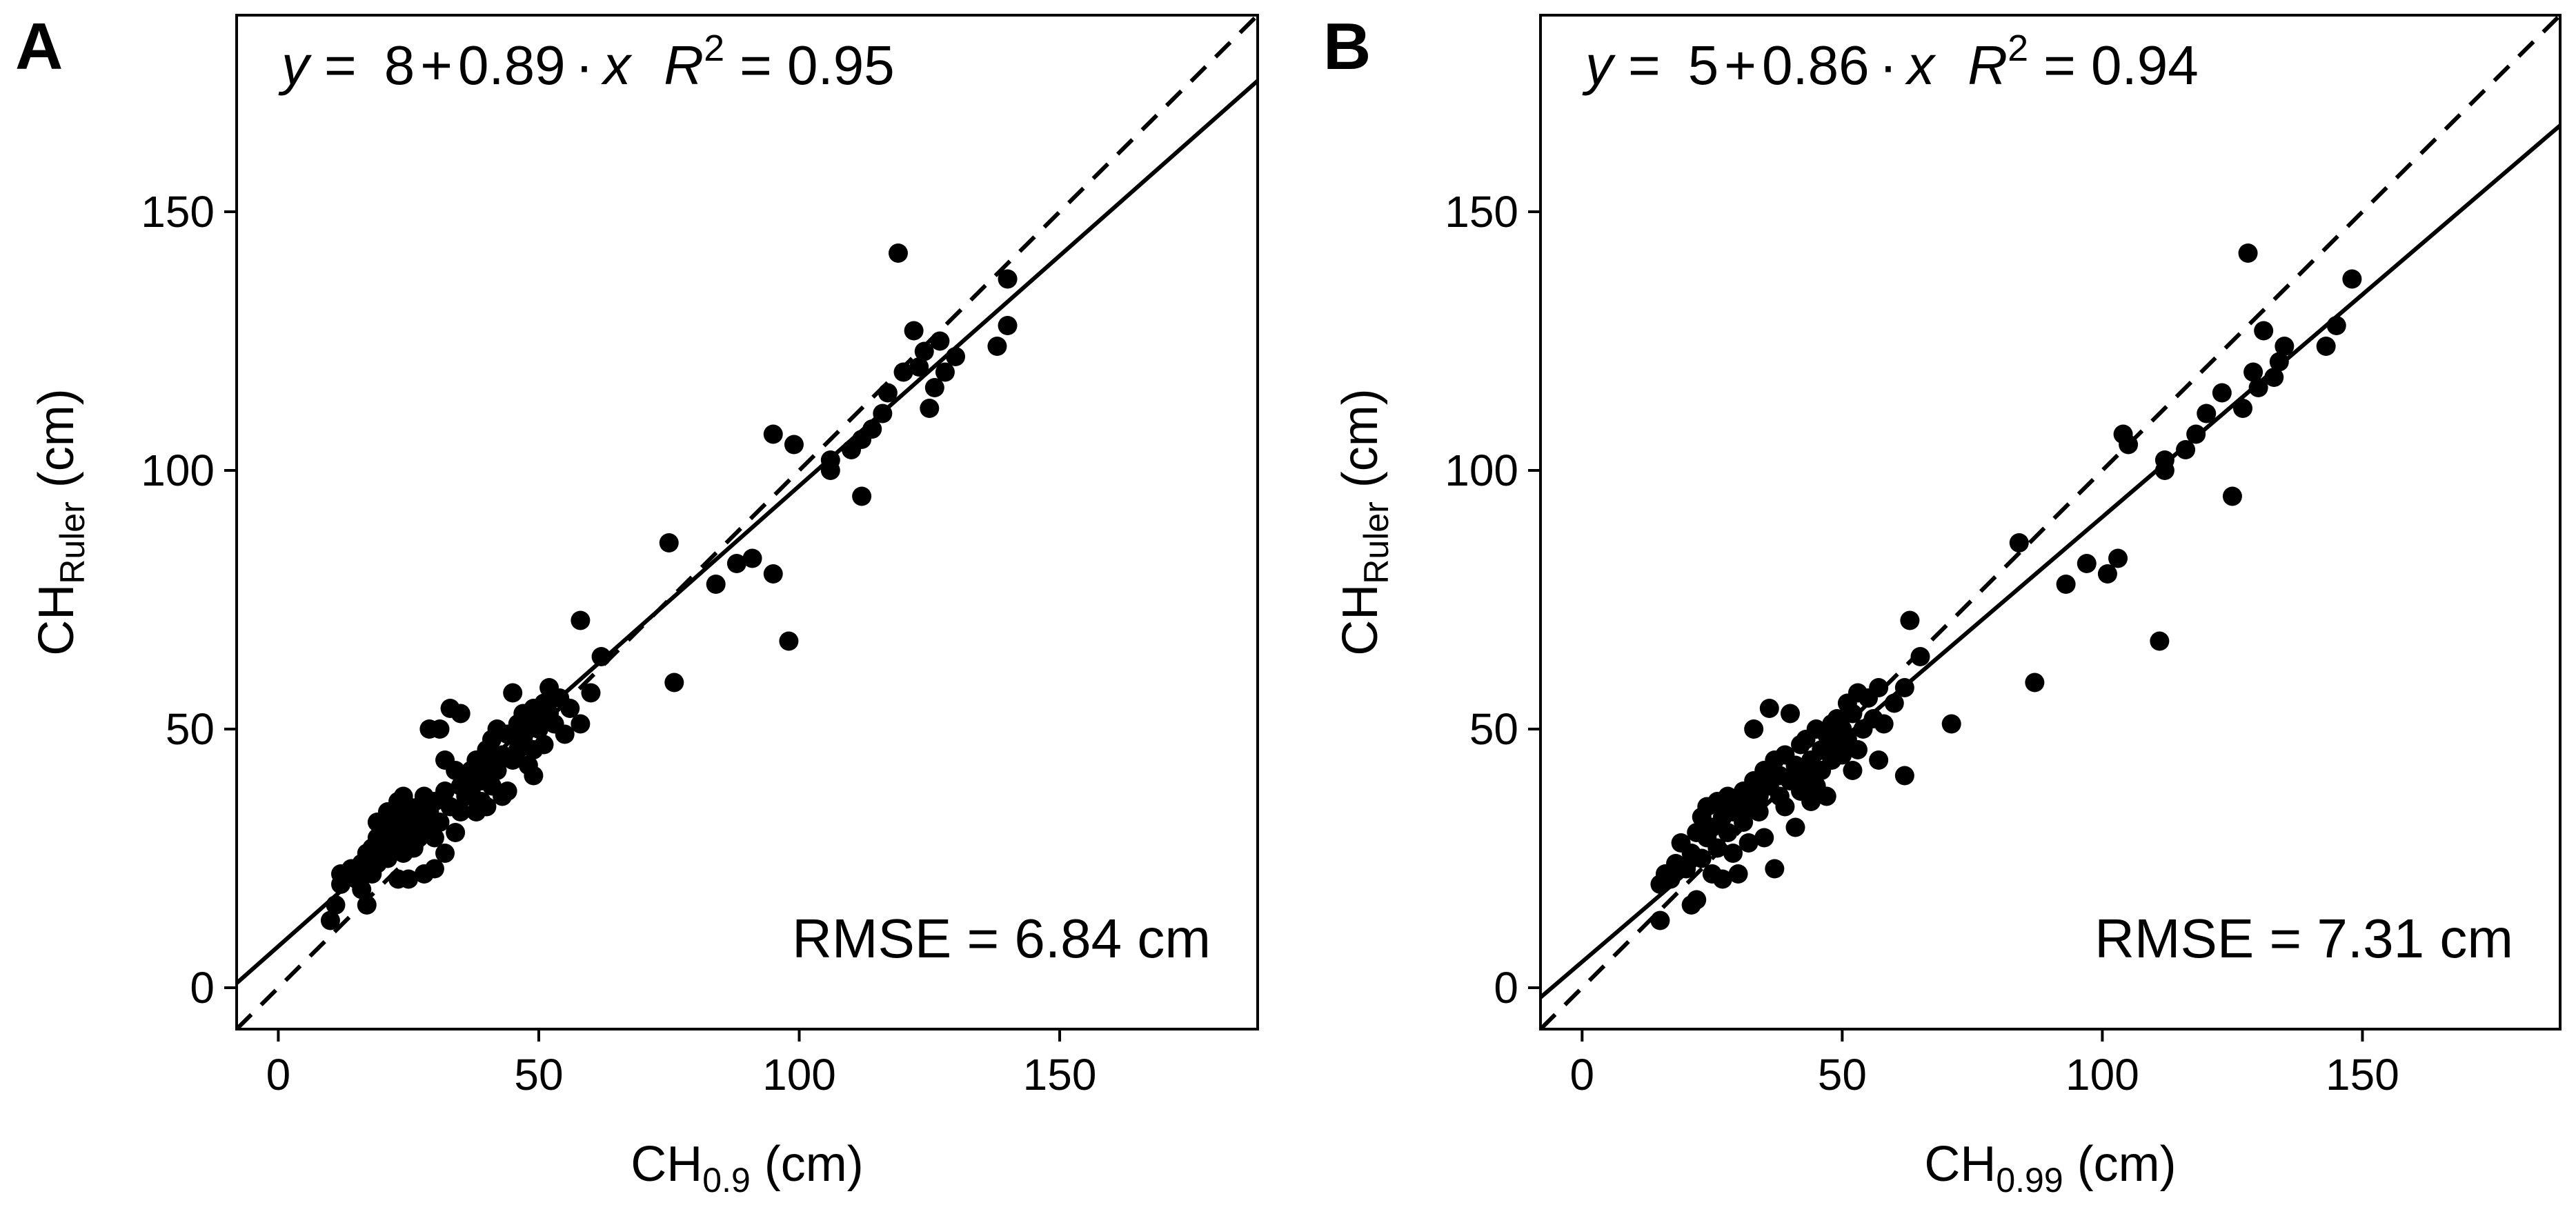 Image resolution: width=2576 pixels, height=1205 pixels. I want to click on equation-r: R, so click(1988, 65).